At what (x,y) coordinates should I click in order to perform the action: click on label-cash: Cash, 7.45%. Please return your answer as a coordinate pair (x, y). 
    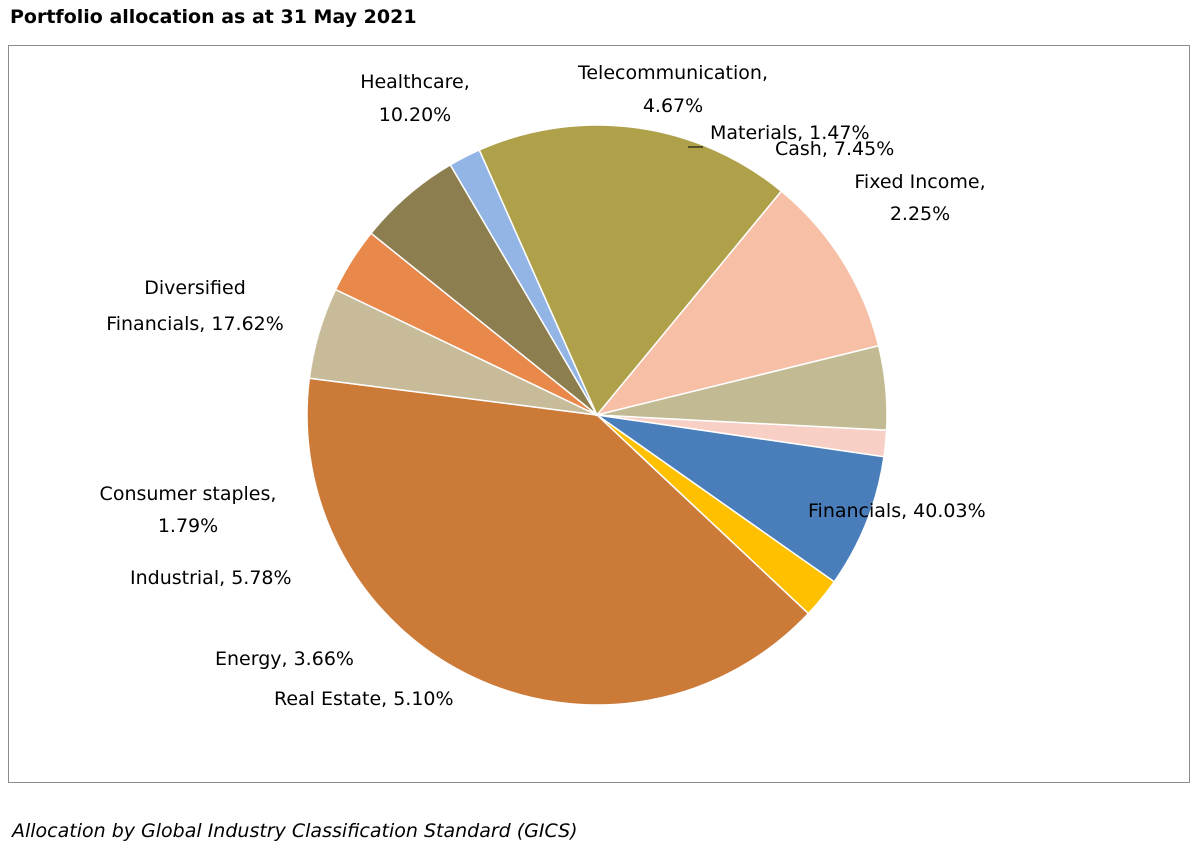
    Looking at the image, I should click on (834, 149).